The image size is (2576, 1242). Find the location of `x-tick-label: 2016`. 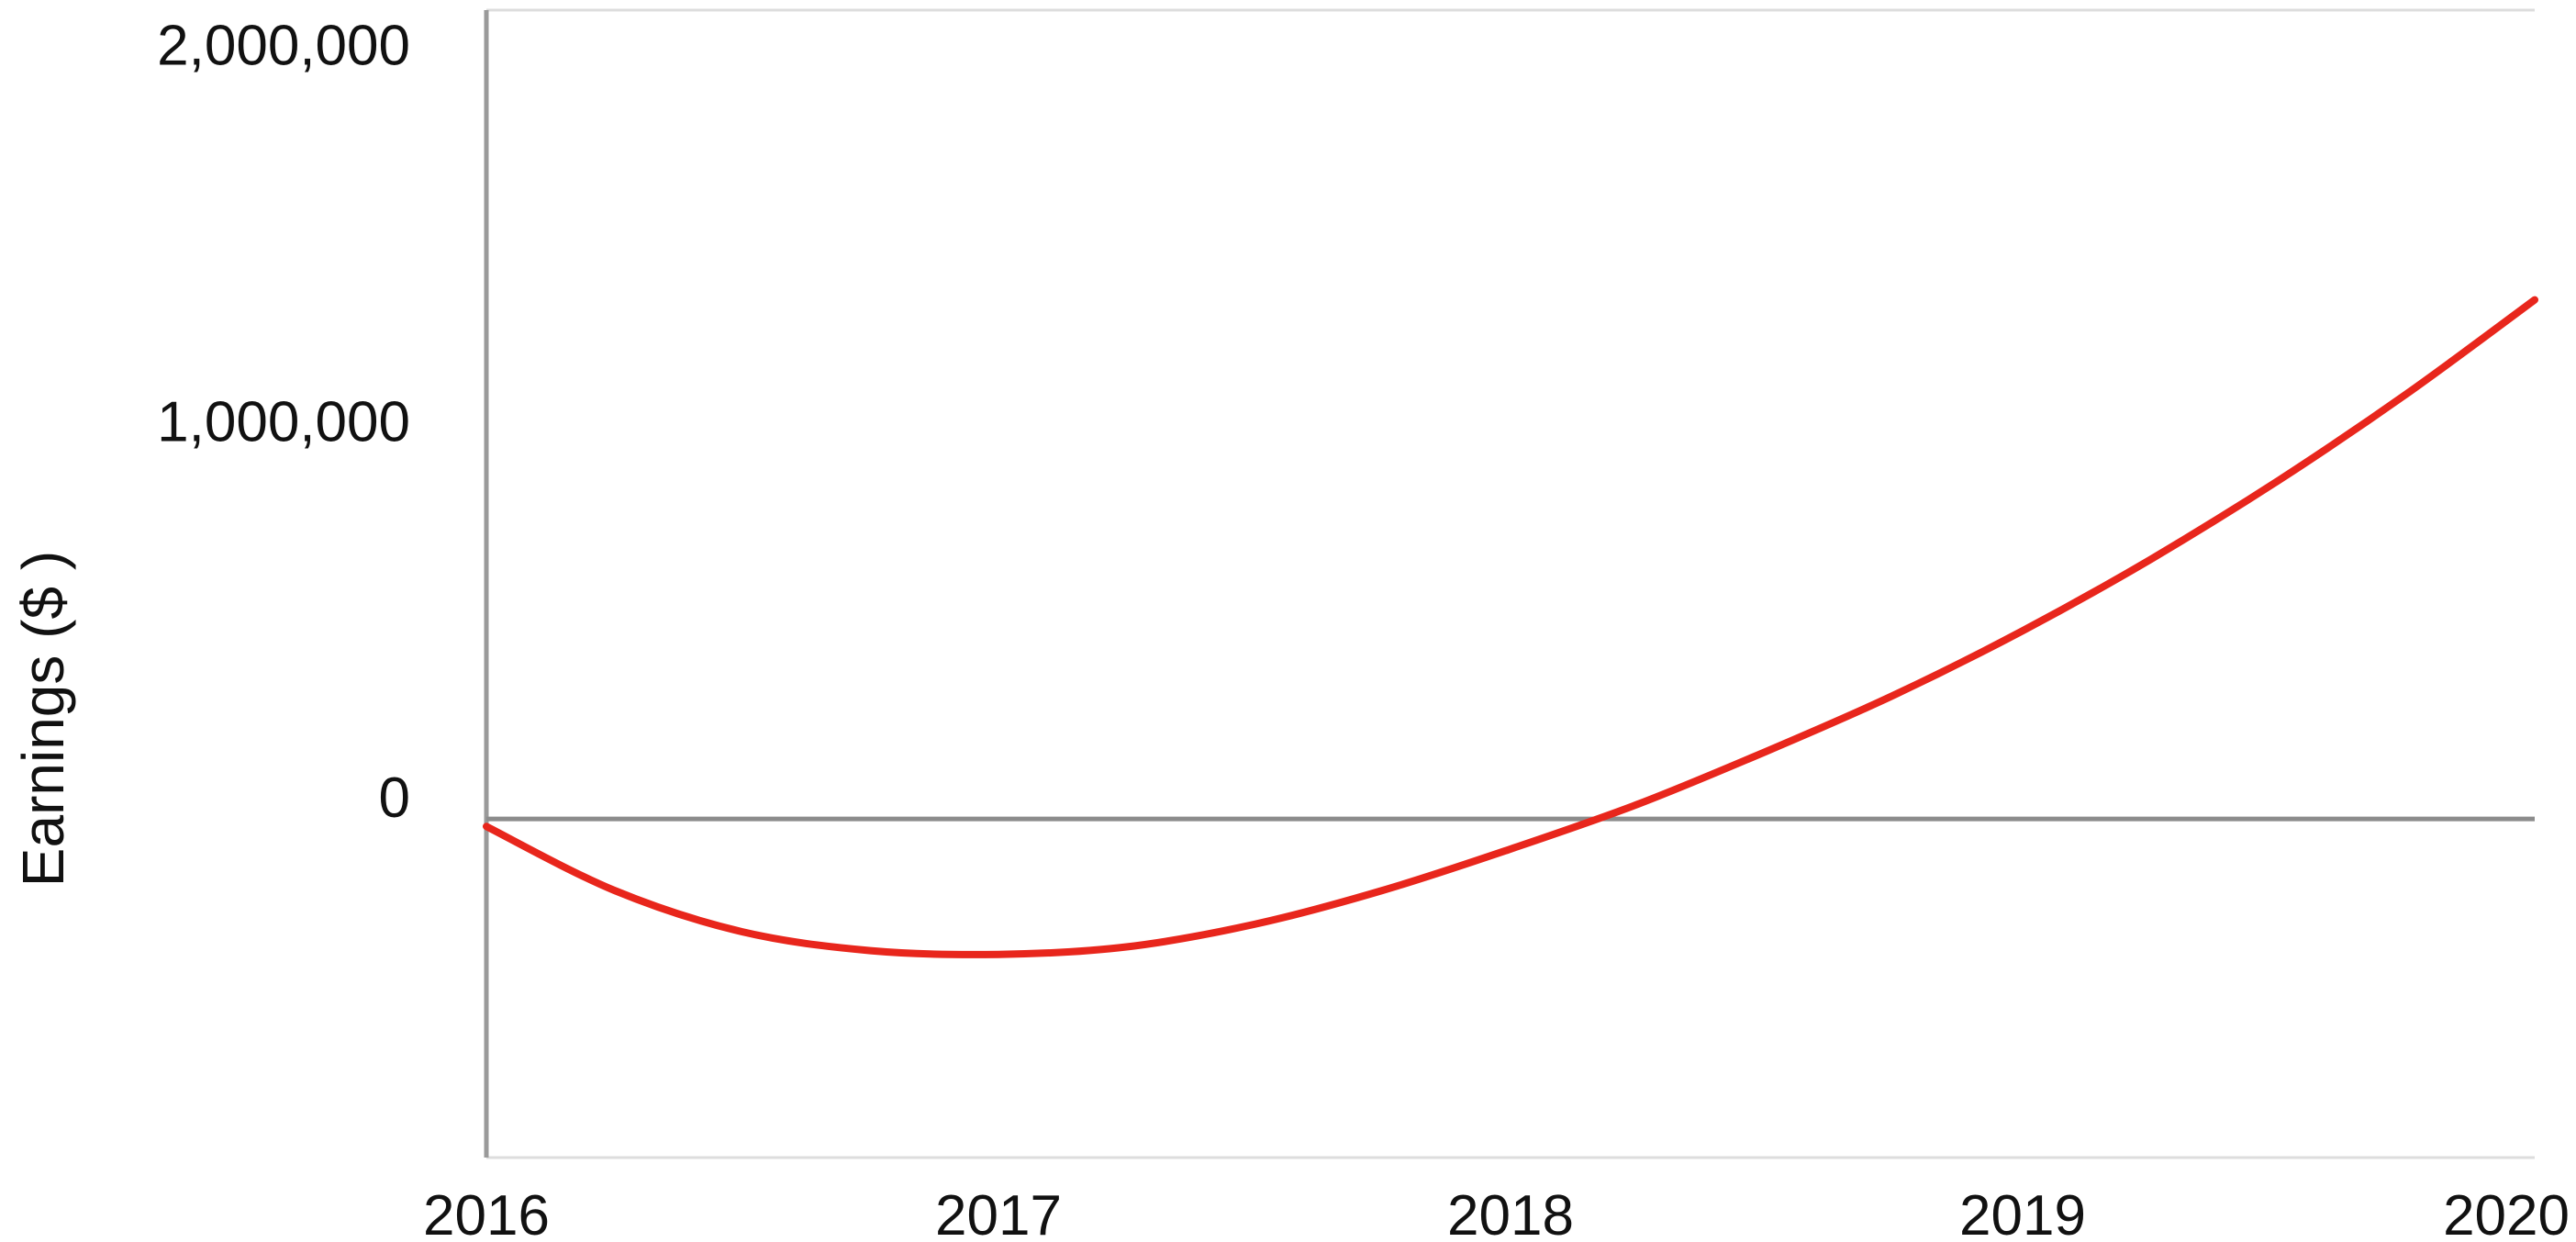

x-tick-label: 2016 is located at coordinates (486, 1213).